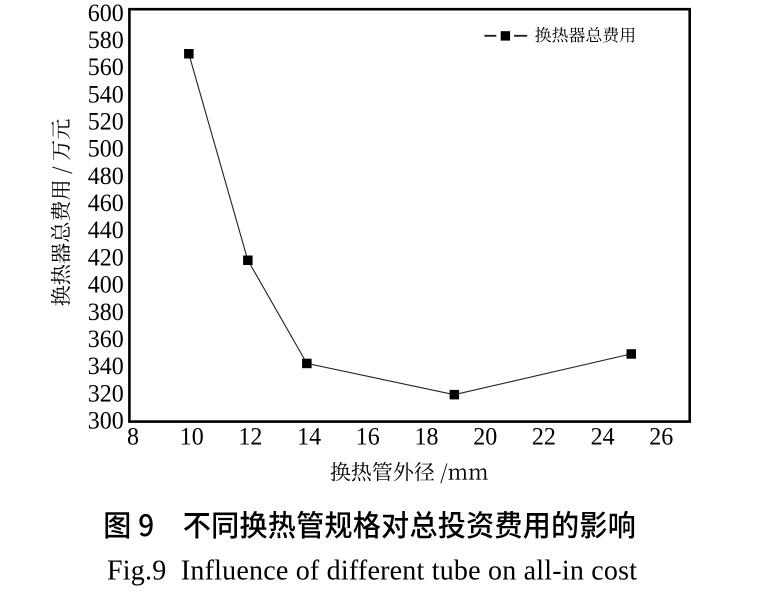  I want to click on svg-text: 14, so click(309, 437).